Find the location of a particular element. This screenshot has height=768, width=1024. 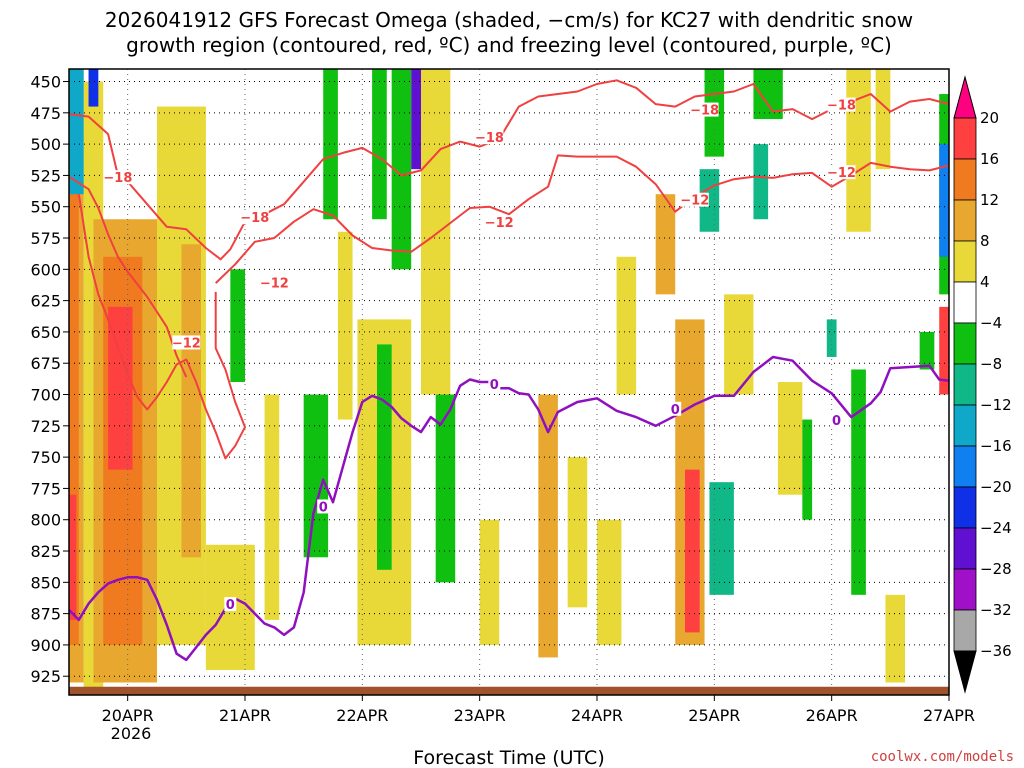

colorbar-top-arrow is located at coordinates (965, 97).